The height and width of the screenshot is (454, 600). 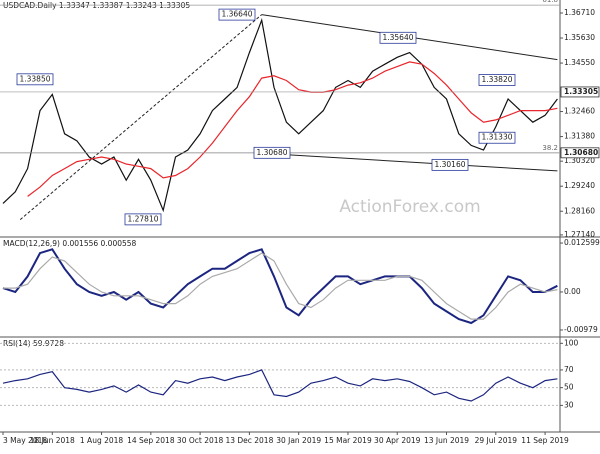 What do you see at coordinates (200, 440) in the screenshot?
I see `x-tick-label: 30 Oct 2018` at bounding box center [200, 440].